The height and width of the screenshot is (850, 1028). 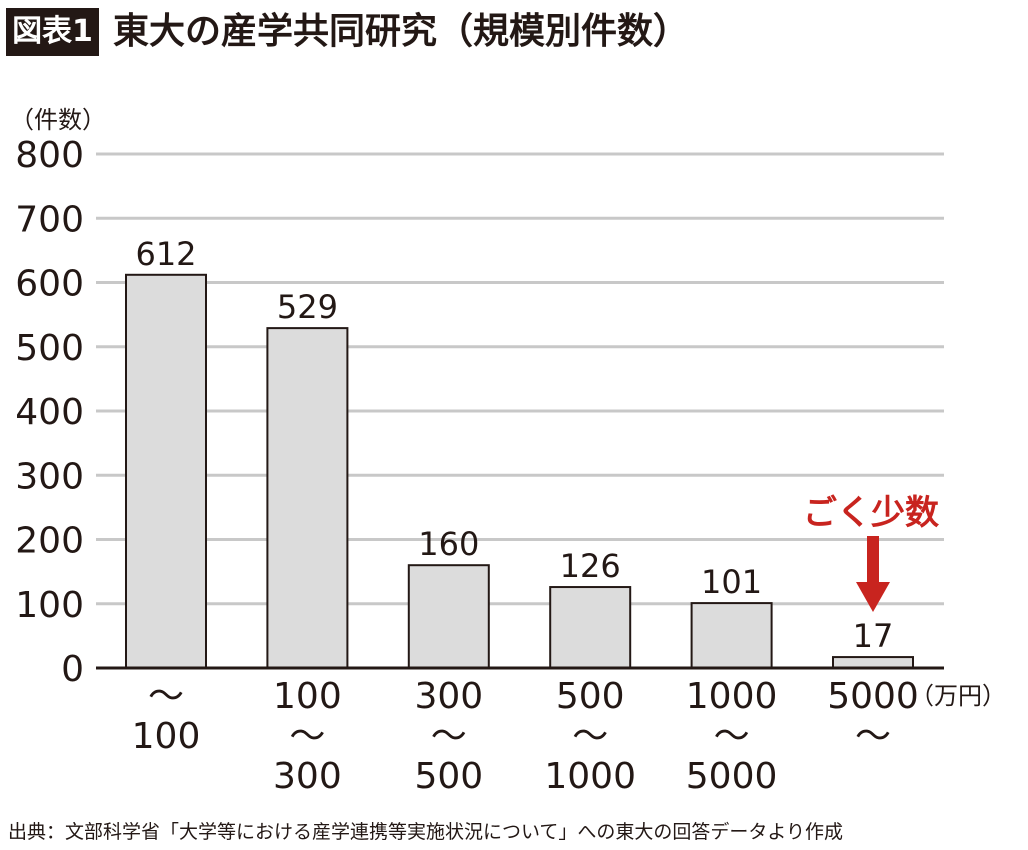 I want to click on y-tick-label: 0, so click(x=72, y=669).